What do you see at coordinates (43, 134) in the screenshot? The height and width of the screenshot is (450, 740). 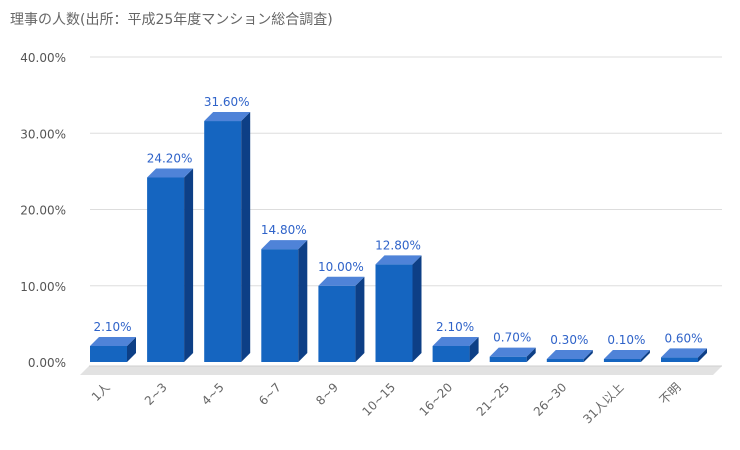 I see `y-tick-label: 30.00%` at bounding box center [43, 134].